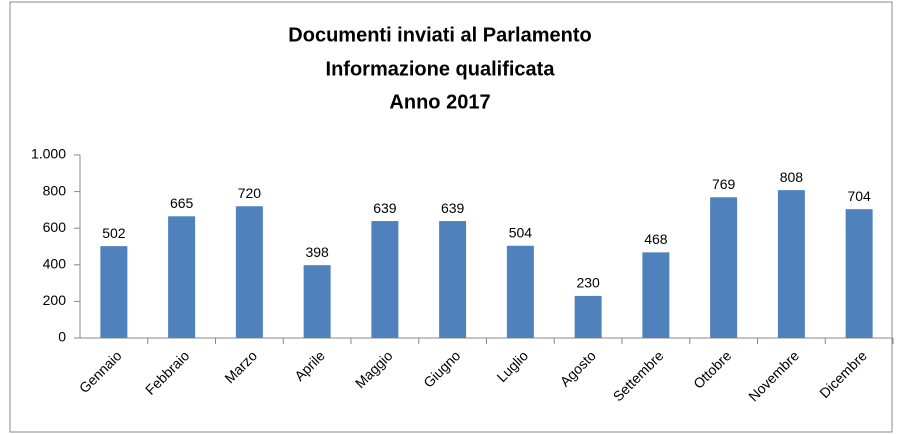  Describe the element at coordinates (656, 239) in the screenshot. I see `value-label: 468` at that location.